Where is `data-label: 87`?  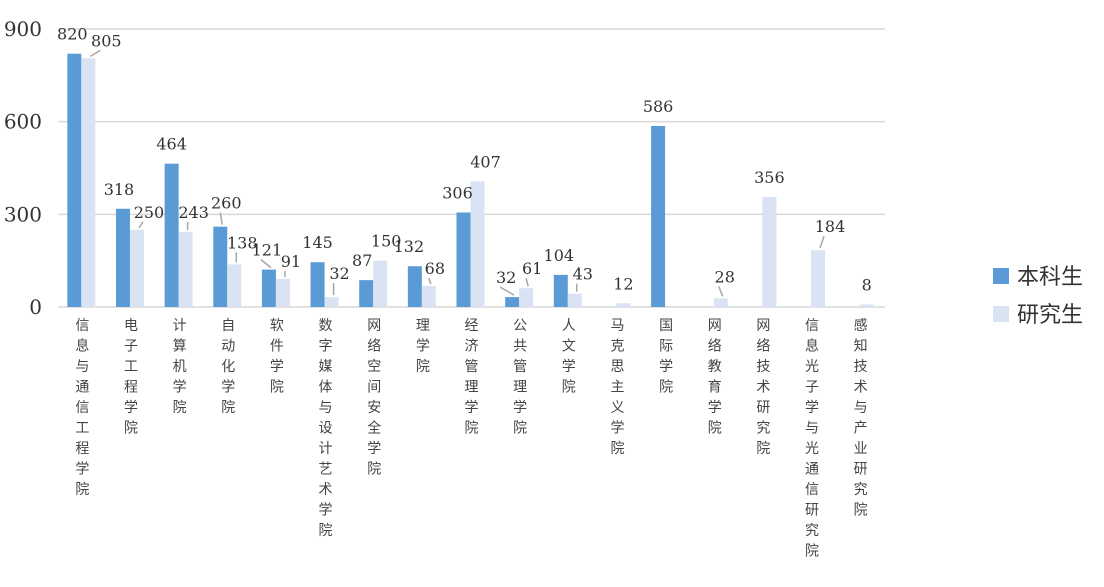
data-label: 87 is located at coordinates (362, 260).